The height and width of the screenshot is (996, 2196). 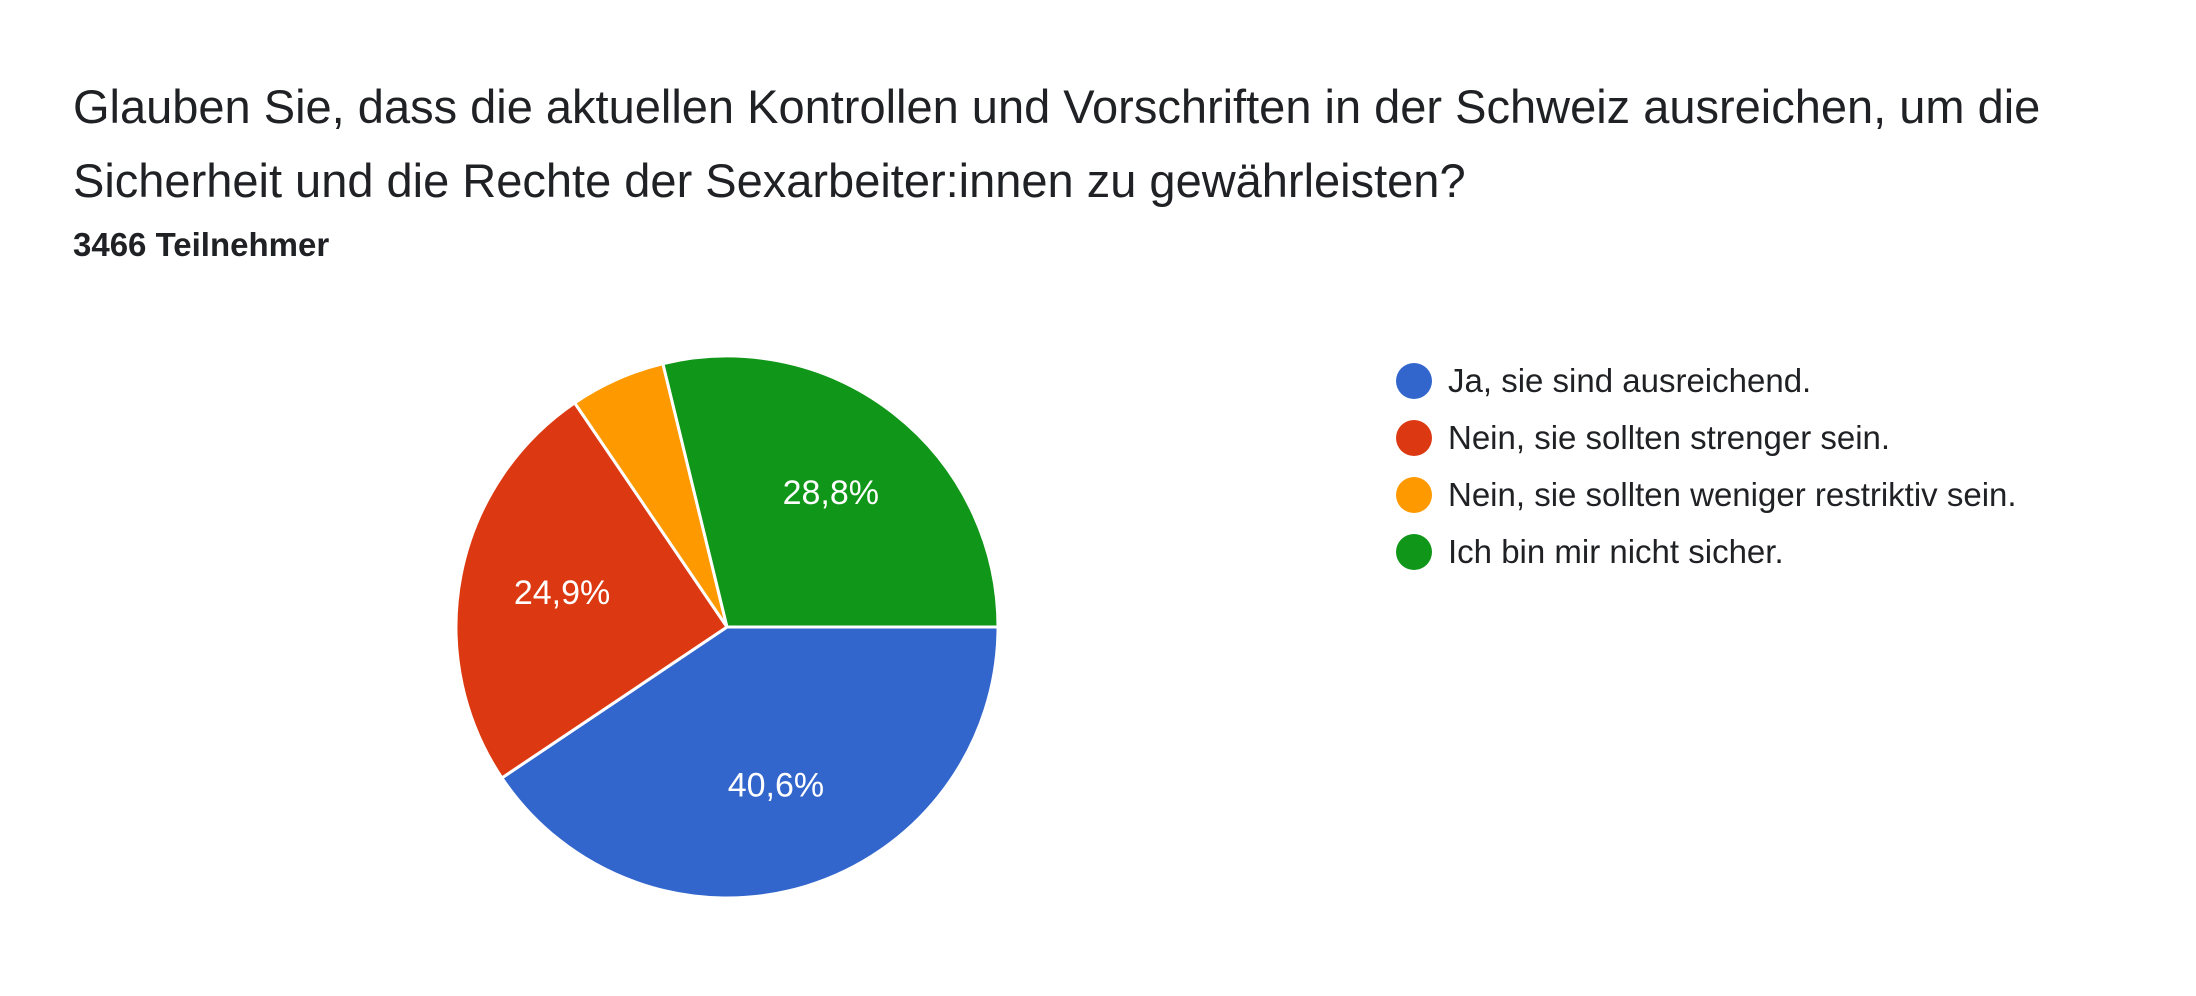 What do you see at coordinates (1669, 437) in the screenshot?
I see `legend-label: Nein, sie sollten strenger sein.` at bounding box center [1669, 437].